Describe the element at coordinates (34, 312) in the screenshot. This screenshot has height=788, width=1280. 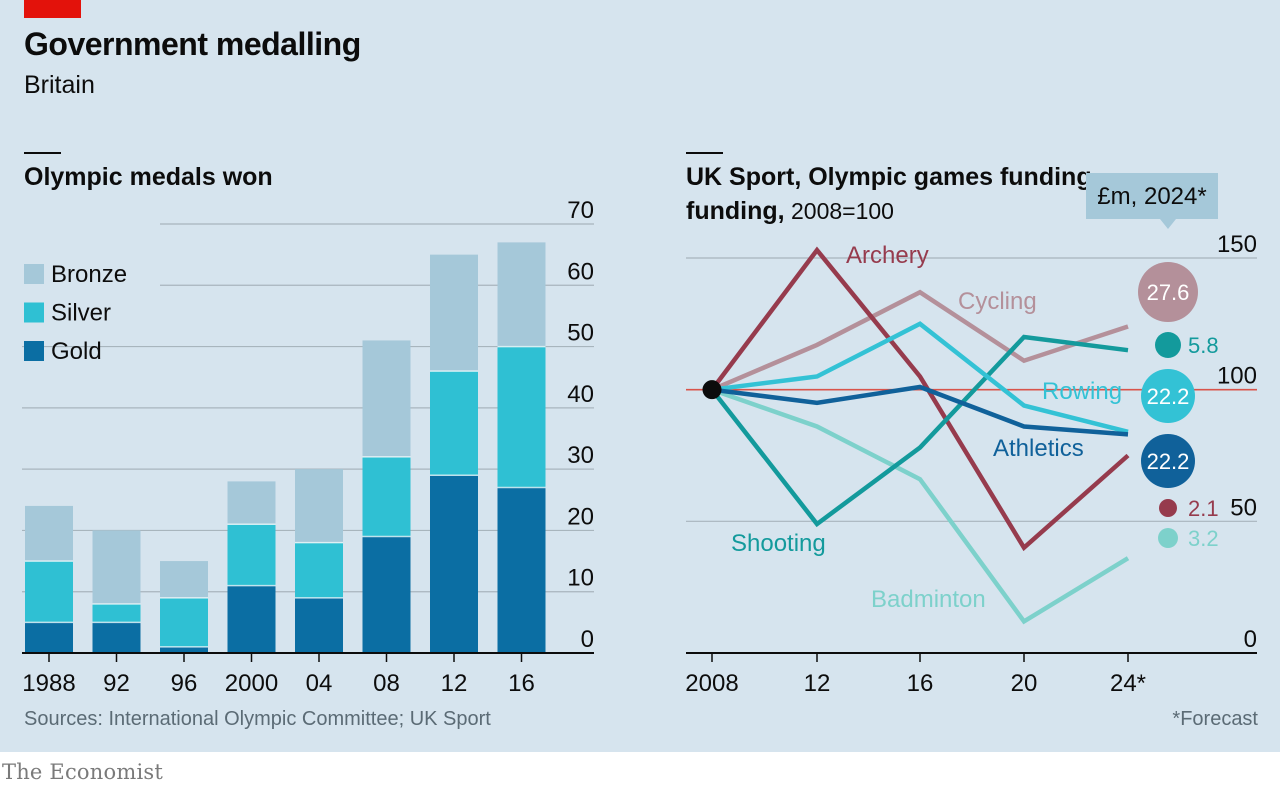
I see `legend-swatch-silver` at that location.